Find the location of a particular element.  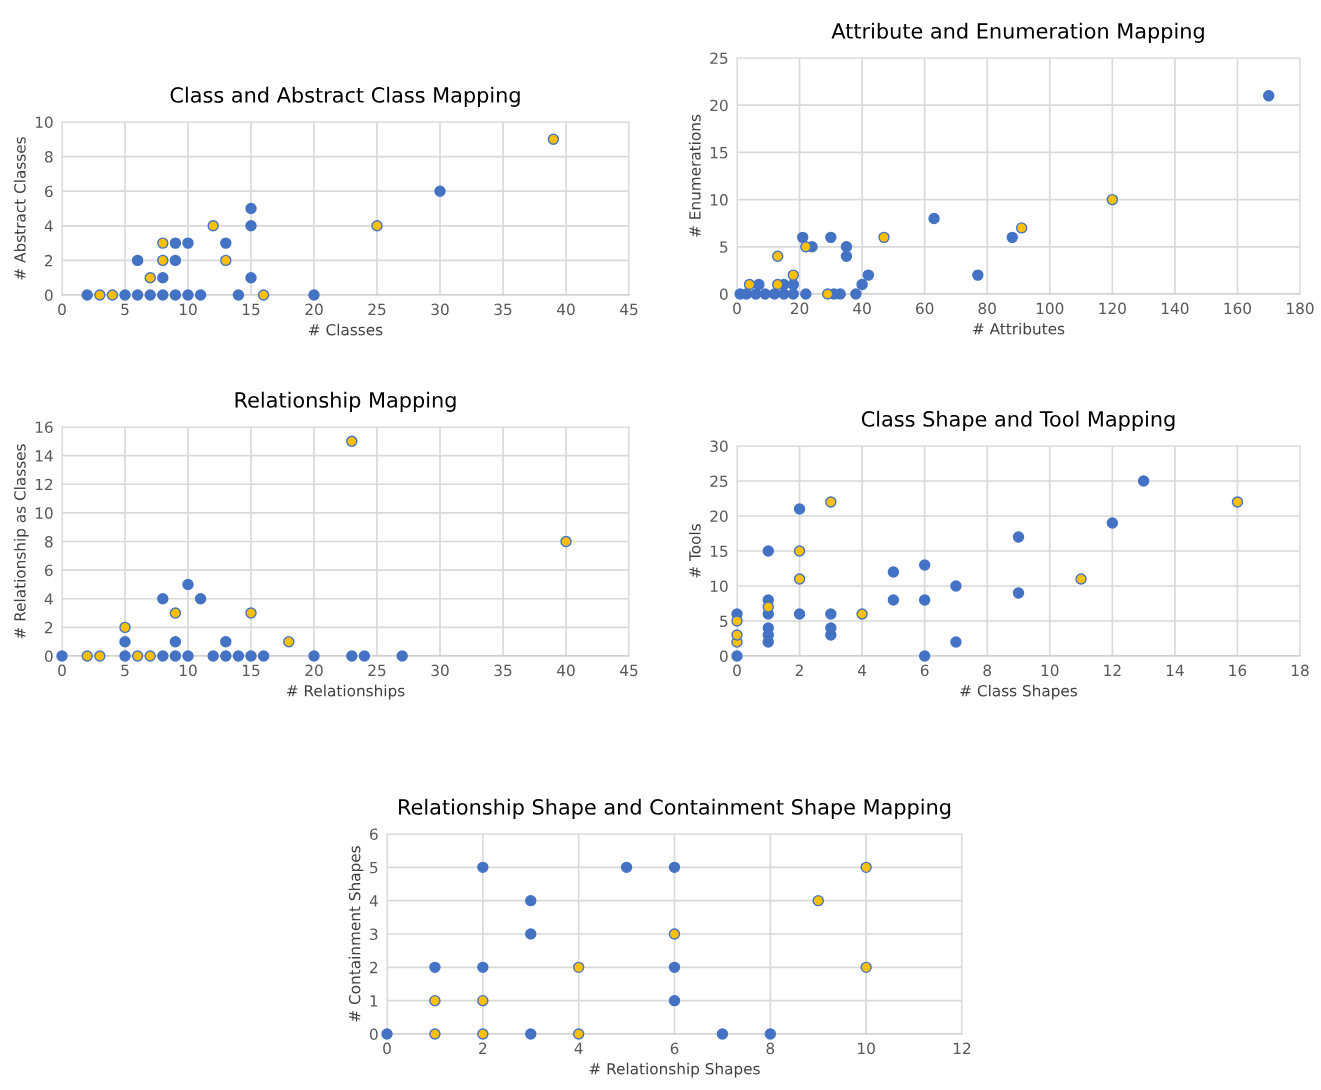

x-tick-label: 4 is located at coordinates (862, 670).